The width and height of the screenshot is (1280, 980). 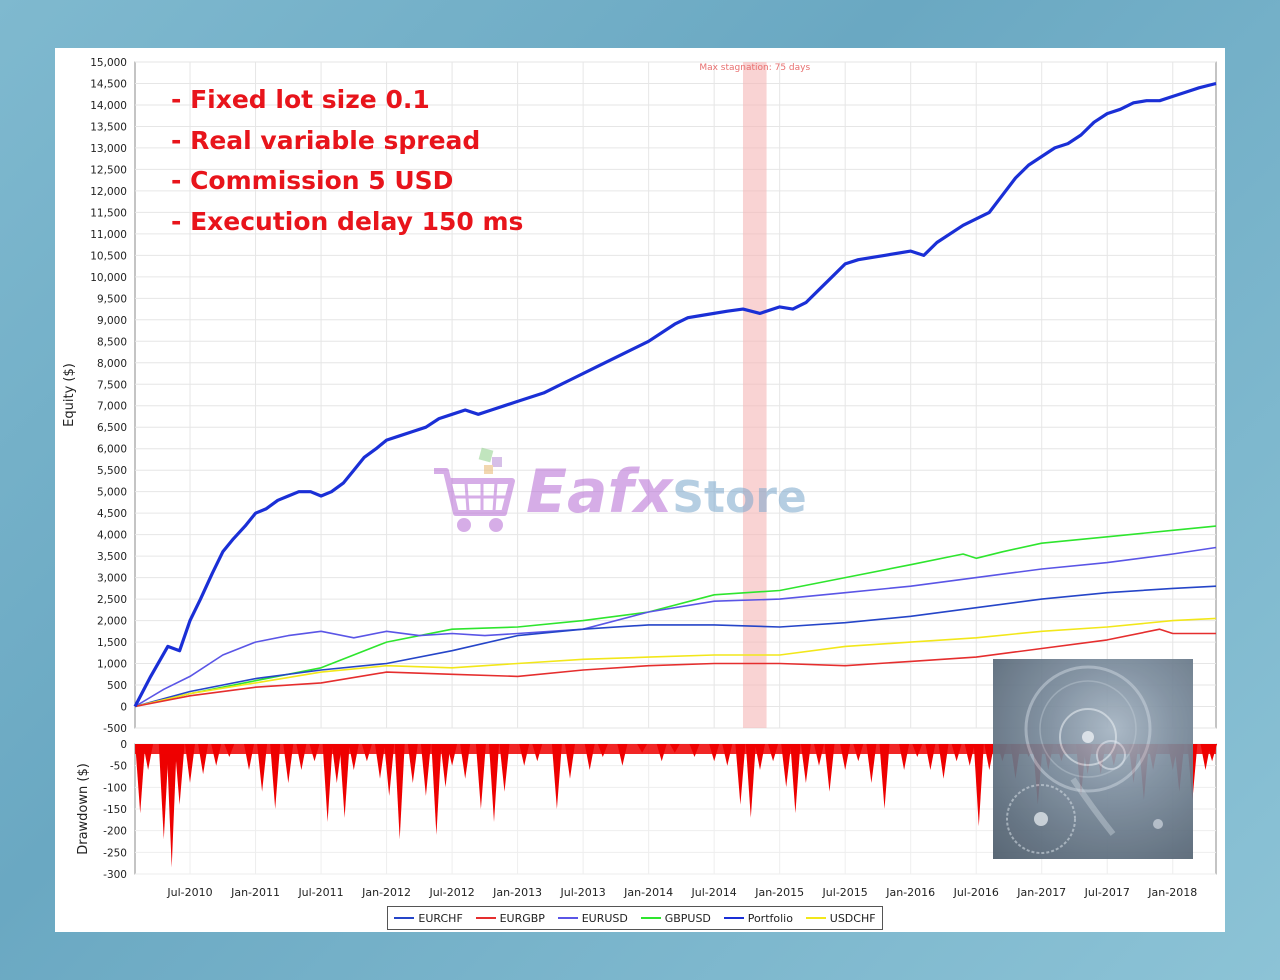 What do you see at coordinates (108, 106) in the screenshot?
I see `y-tick-label: 14,000` at bounding box center [108, 106].